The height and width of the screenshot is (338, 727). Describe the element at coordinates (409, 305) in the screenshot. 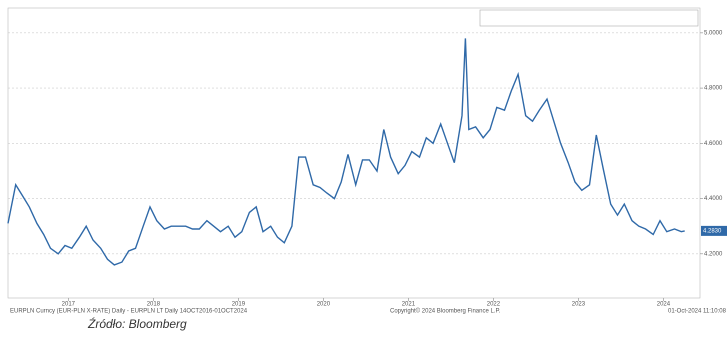

I see `x-tick-label: 2021` at that location.